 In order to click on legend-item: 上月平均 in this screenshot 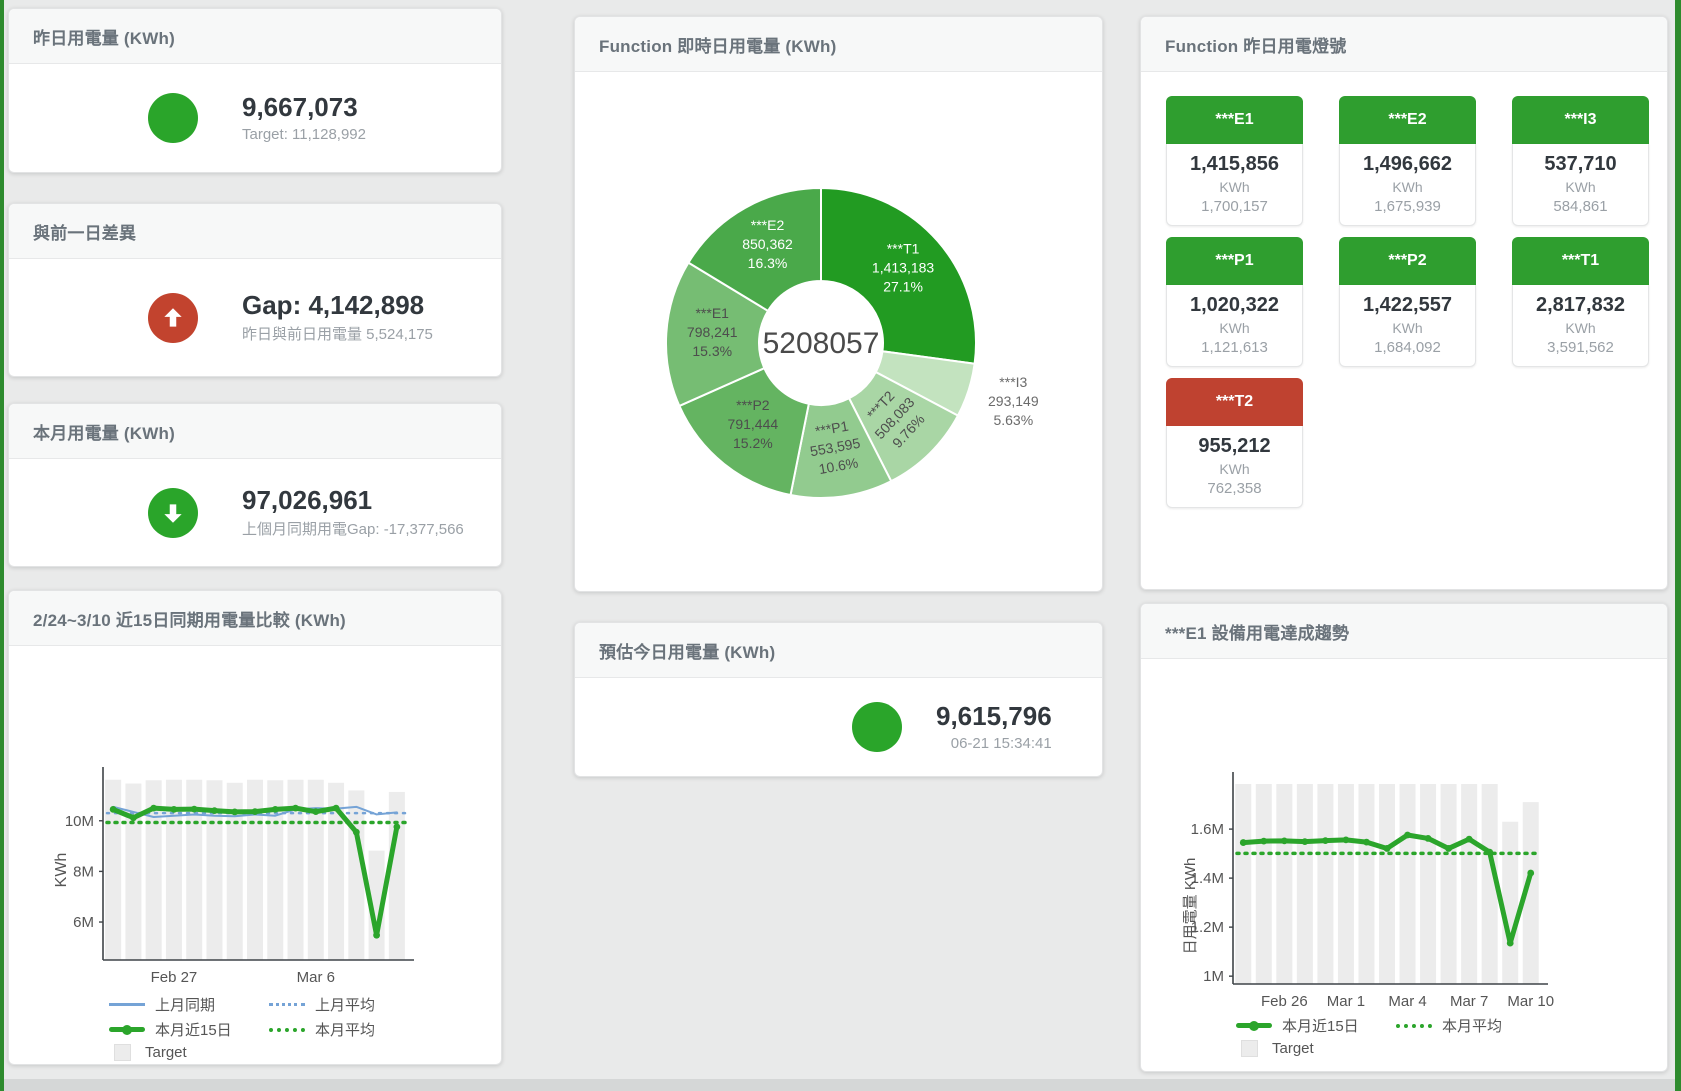, I will do `click(344, 1004)`.